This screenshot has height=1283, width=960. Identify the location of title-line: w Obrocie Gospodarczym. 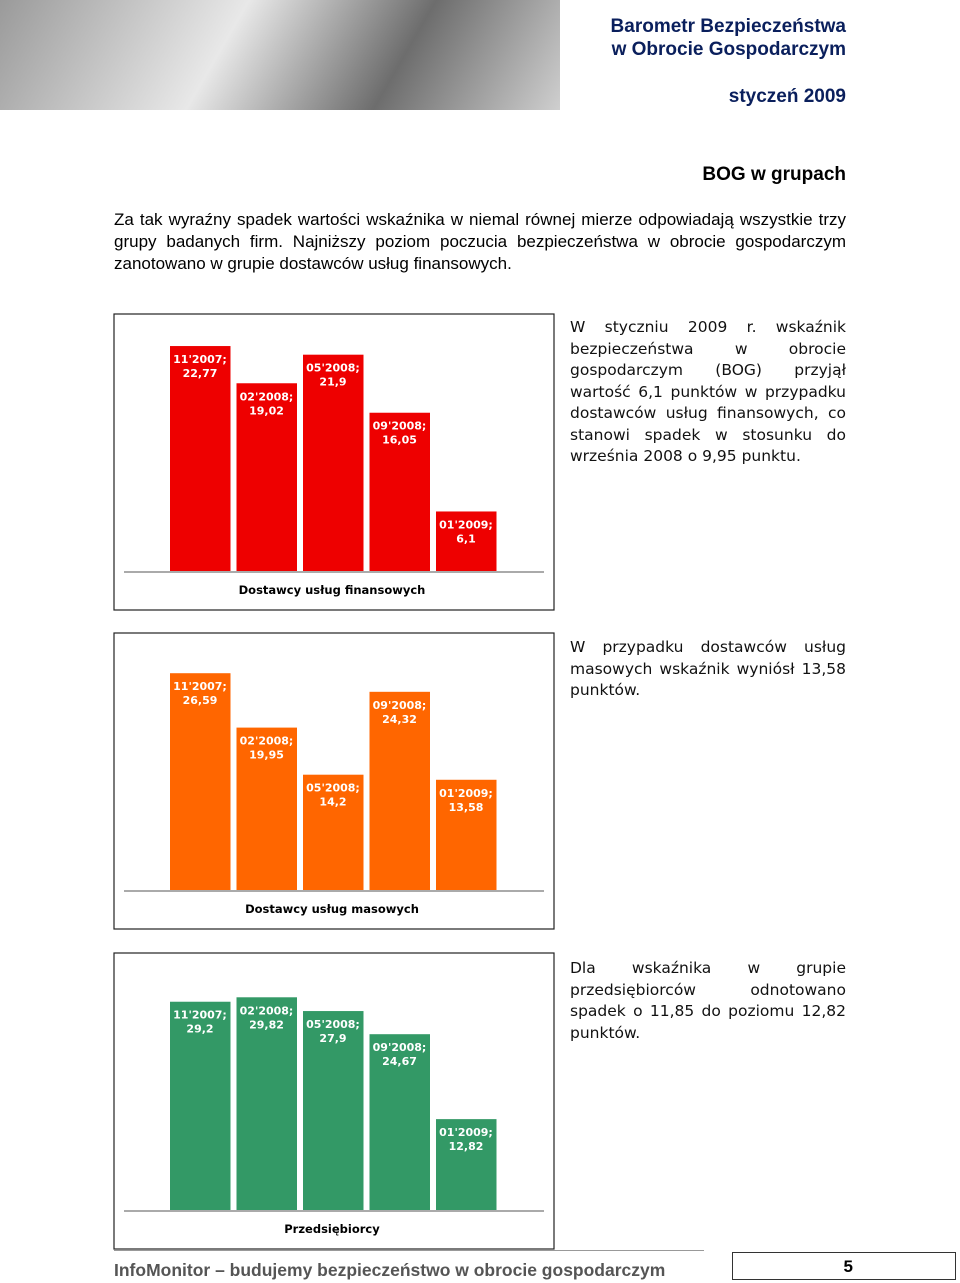
(728, 49).